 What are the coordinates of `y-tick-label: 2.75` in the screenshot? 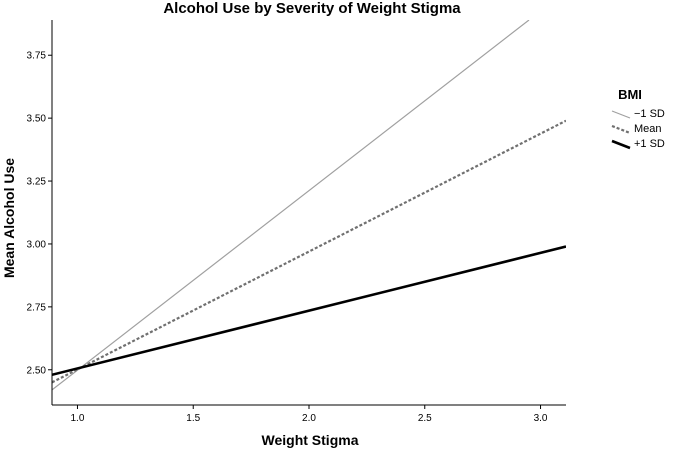 It's located at (37, 307).